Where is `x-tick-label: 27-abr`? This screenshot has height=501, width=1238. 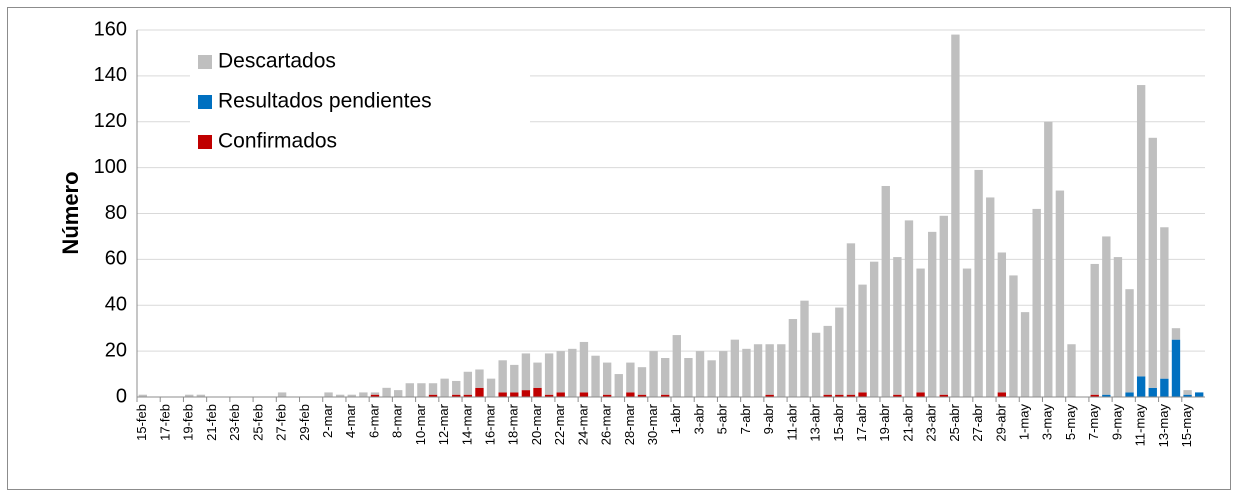
x-tick-label: 27-abr is located at coordinates (977, 422).